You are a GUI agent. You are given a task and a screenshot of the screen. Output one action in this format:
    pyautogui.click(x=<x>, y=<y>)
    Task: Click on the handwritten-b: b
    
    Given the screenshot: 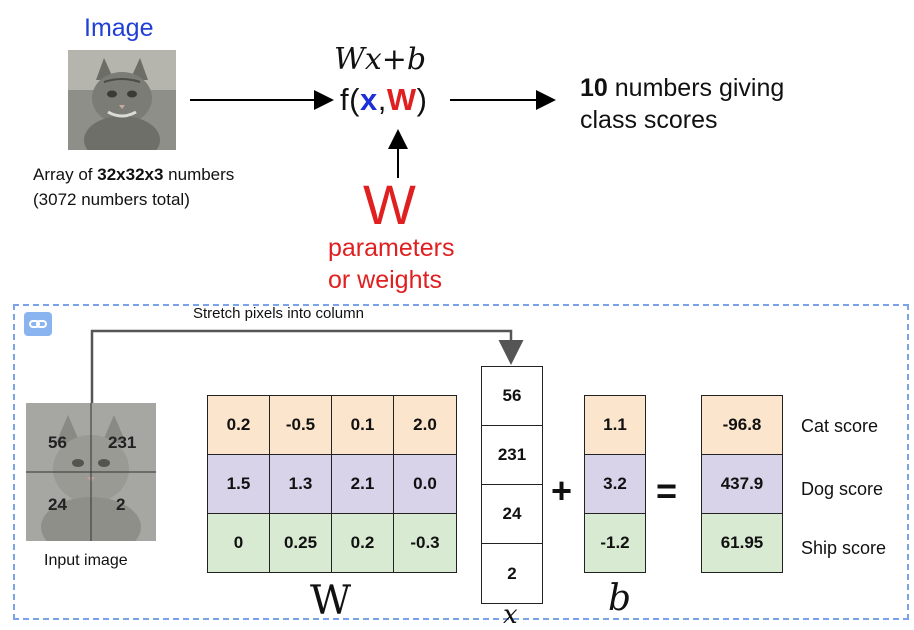 What is the action you would take?
    pyautogui.click(x=620, y=598)
    